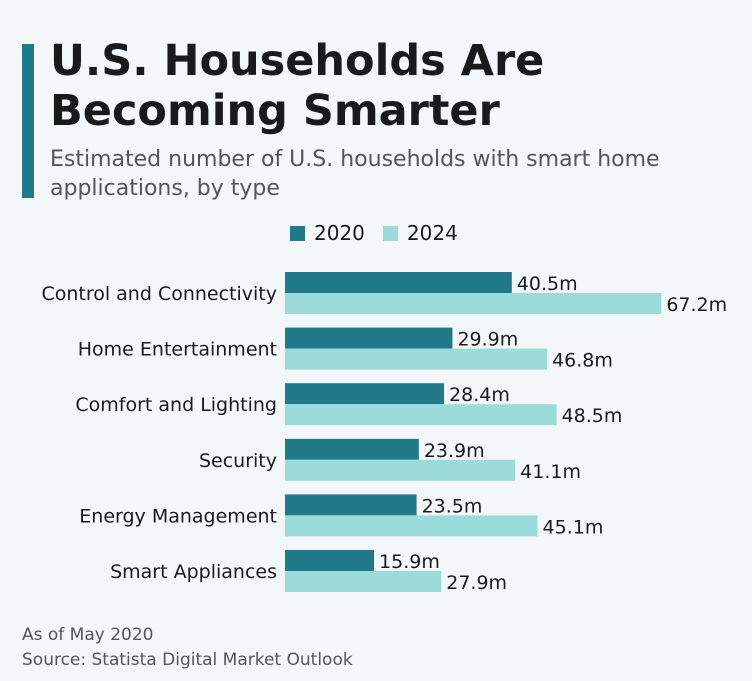  I want to click on source-note: Source: Statista Digital Market Outlook, so click(187, 660).